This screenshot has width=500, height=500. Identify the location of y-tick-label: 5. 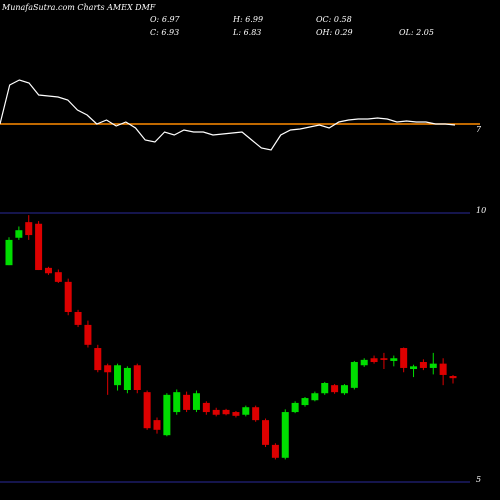
(478, 479).